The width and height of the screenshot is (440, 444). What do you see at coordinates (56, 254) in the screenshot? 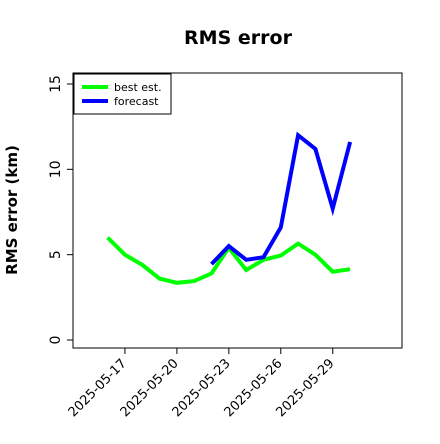
I see `y-tick-label-5: 5` at bounding box center [56, 254].